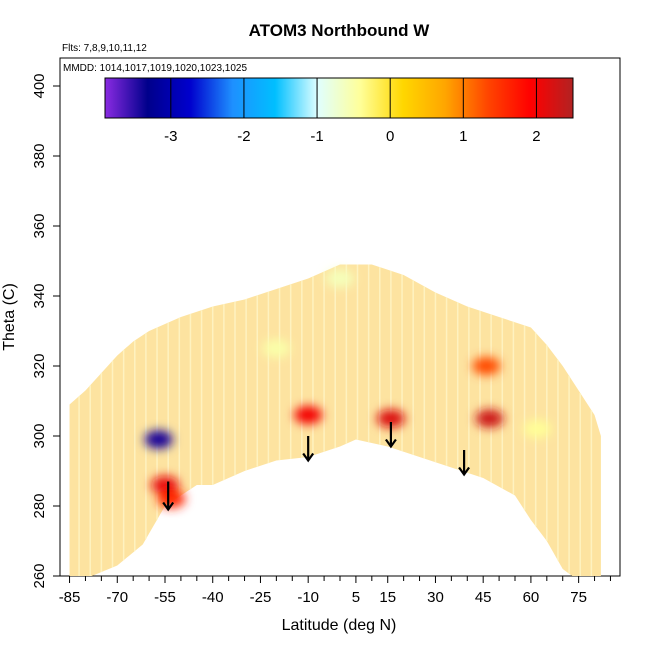  I want to click on y-tick-label: 280, so click(39, 505).